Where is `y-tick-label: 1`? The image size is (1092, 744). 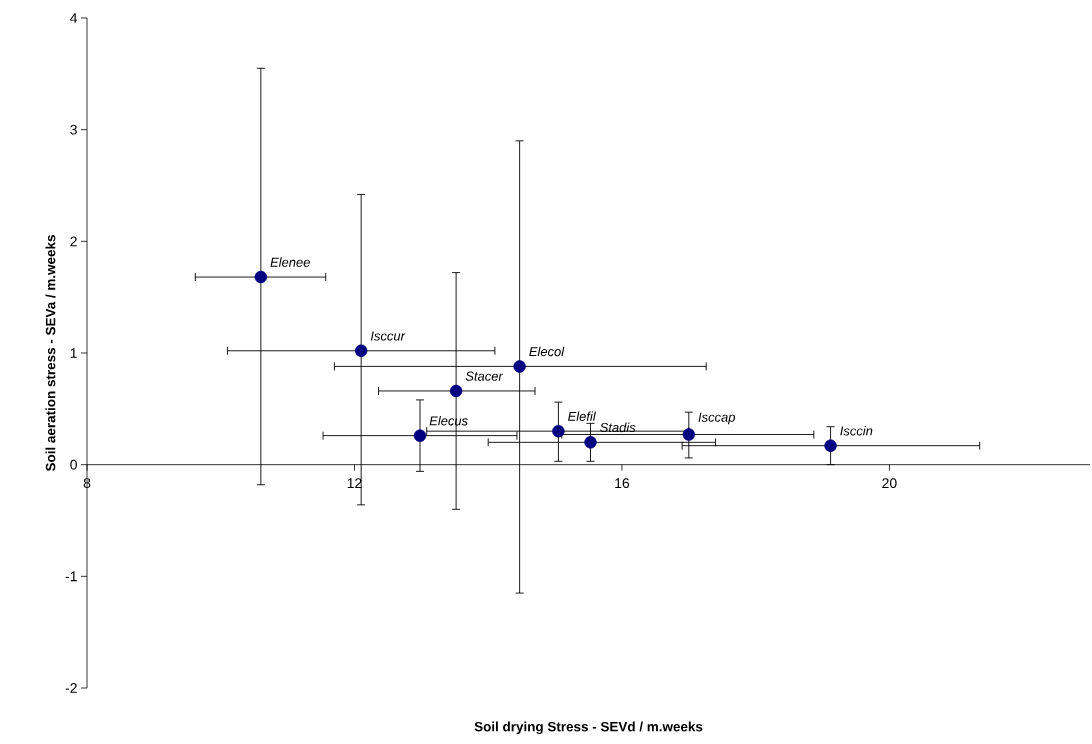
y-tick-label: 1 is located at coordinates (73, 353).